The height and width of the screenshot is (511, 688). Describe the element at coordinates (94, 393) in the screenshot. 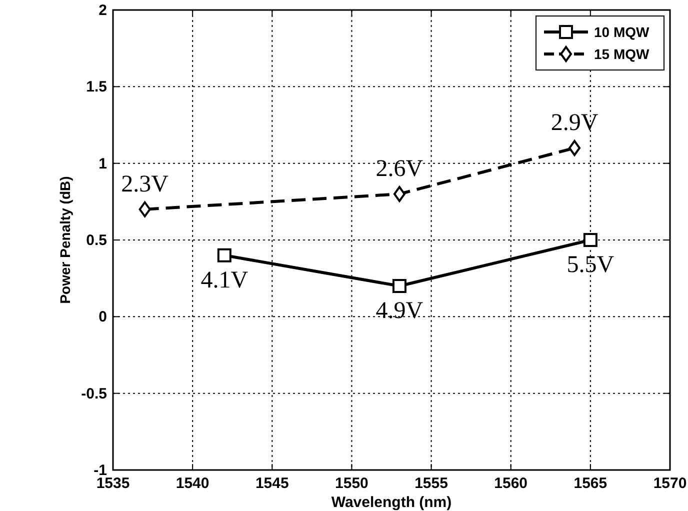

I see `y-tick-label: -0.5` at that location.